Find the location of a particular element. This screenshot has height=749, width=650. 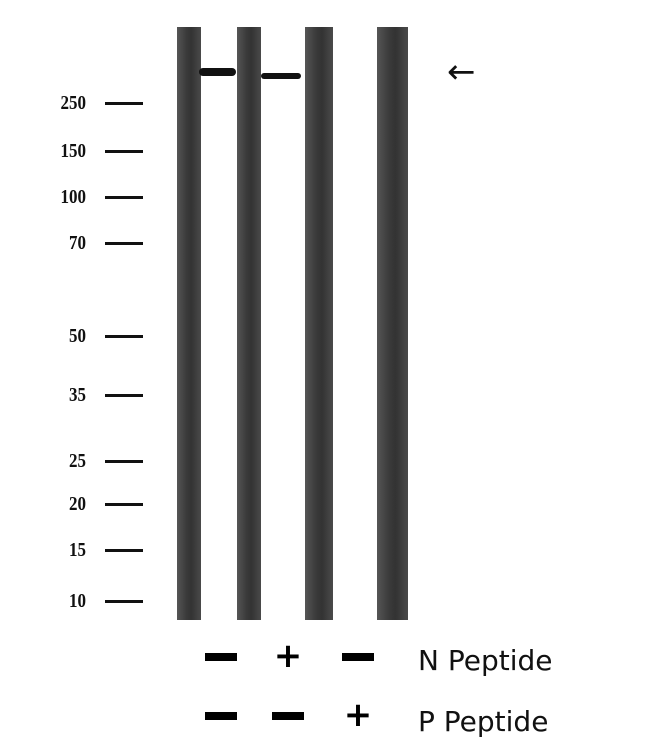

marker-label: 35 is located at coordinates (77, 395).